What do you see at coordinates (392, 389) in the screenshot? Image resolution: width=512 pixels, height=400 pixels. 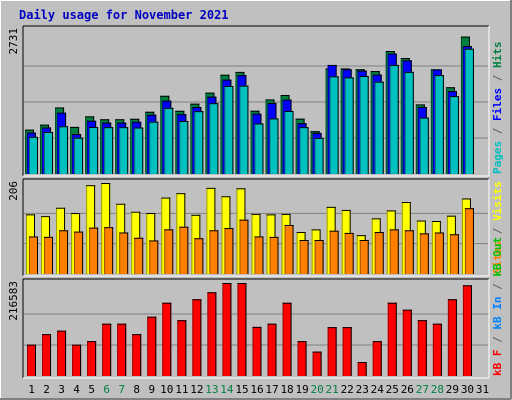 I see `x-tick-label: 25` at bounding box center [392, 389].